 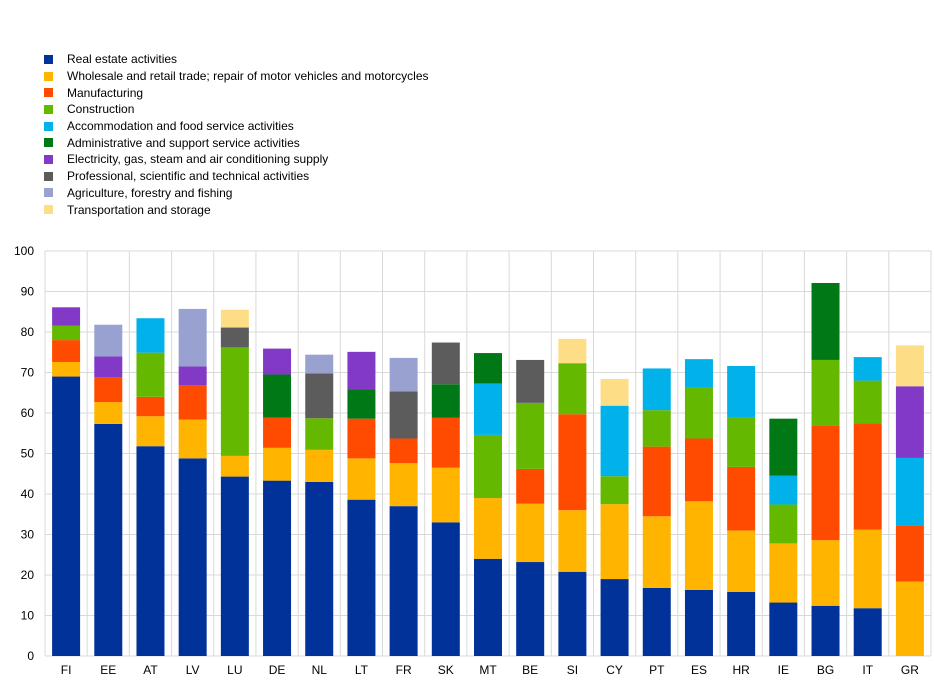 What do you see at coordinates (28, 373) in the screenshot?
I see `y-tick-label: 70` at bounding box center [28, 373].